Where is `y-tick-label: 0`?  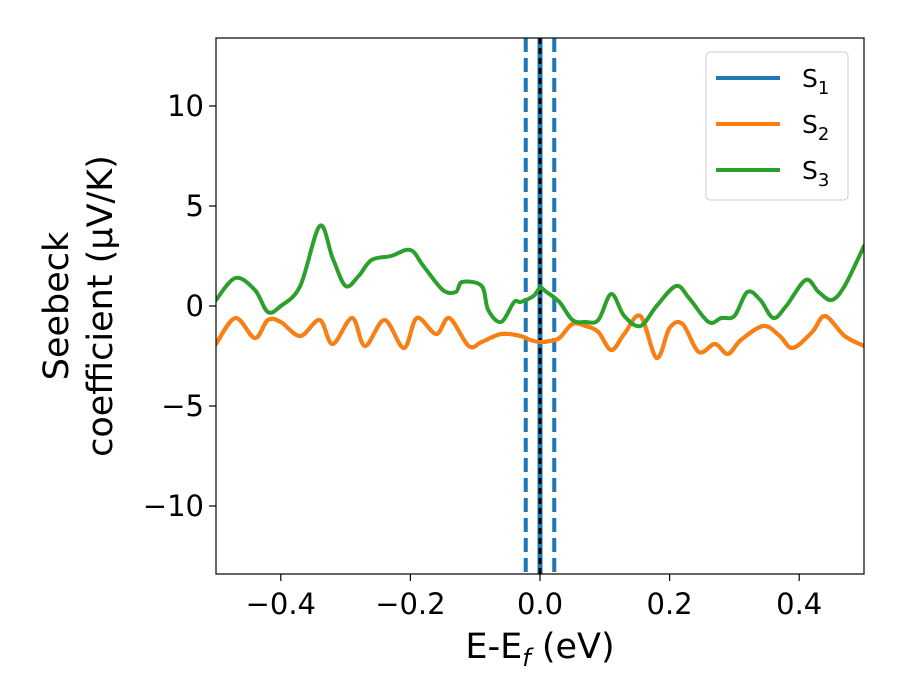
y-tick-label: 0 is located at coordinates (195, 306).